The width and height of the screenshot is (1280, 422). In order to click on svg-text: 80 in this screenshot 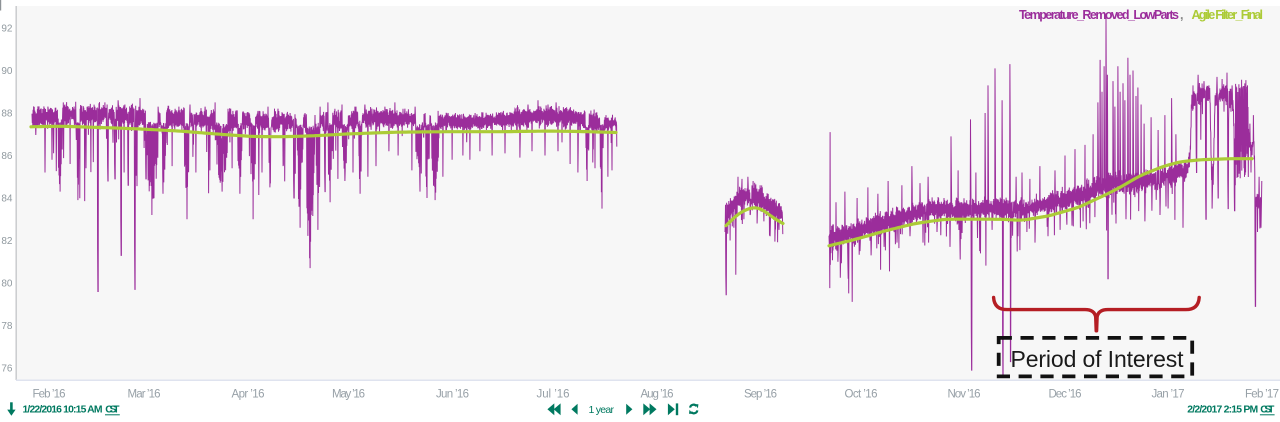, I will do `click(7, 284)`.